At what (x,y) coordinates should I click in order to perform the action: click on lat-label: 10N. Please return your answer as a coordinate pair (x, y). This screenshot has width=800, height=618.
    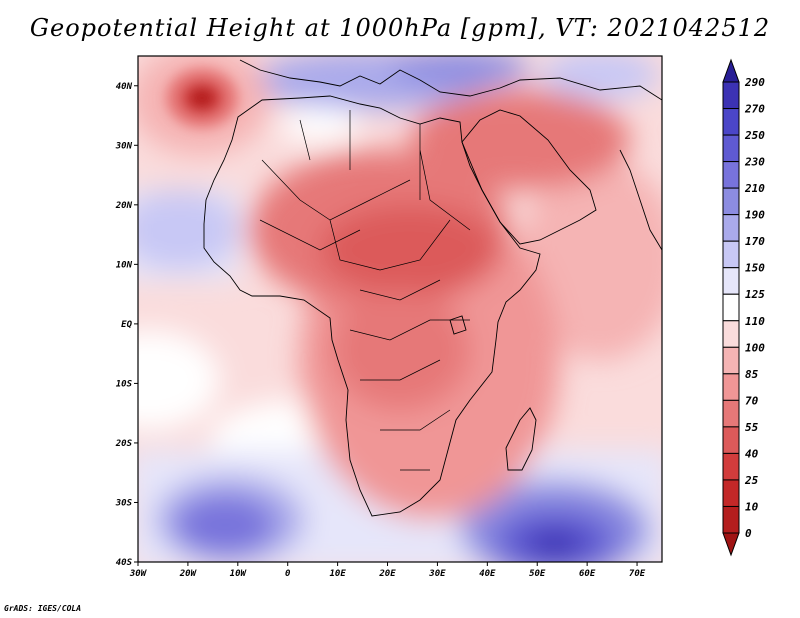
    Looking at the image, I should click on (124, 265).